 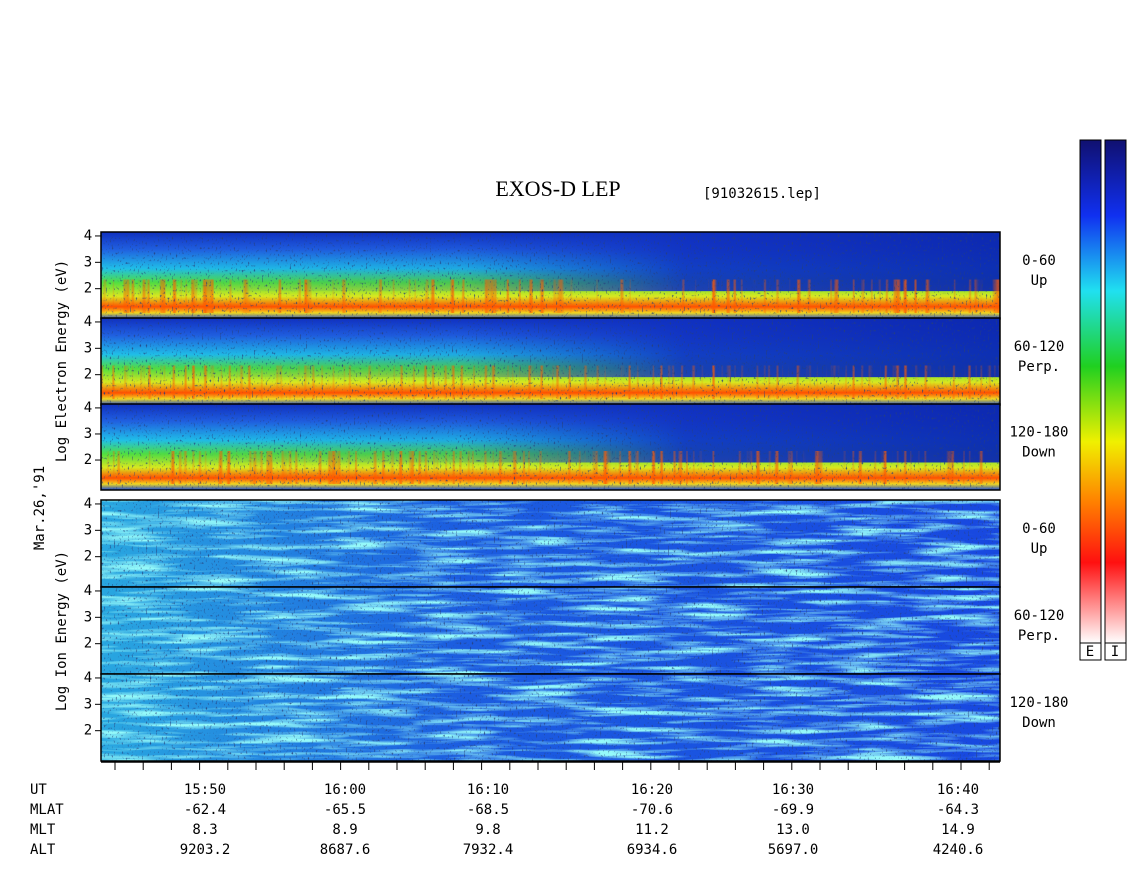 I want to click on title: EXOS-D LEP, so click(x=557, y=188).